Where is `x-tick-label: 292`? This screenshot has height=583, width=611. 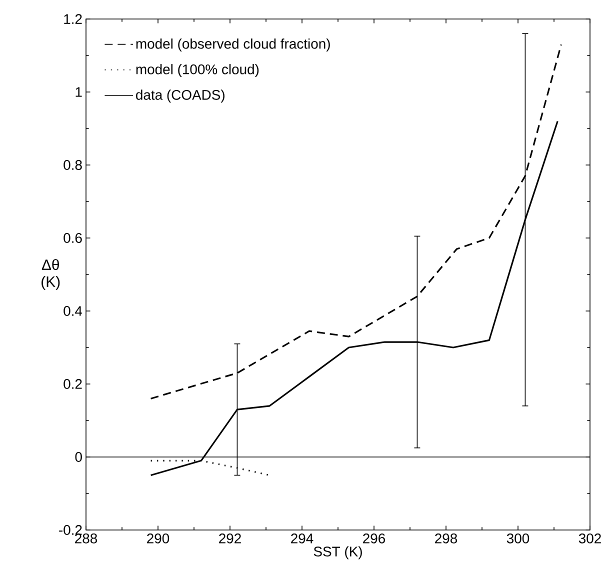
x-tick-label: 292 is located at coordinates (230, 539).